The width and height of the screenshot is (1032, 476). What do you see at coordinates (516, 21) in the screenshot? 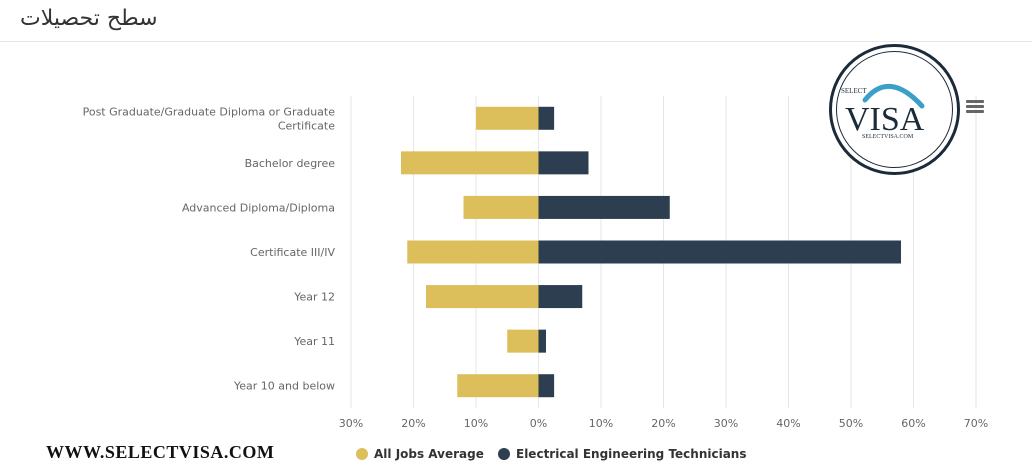
I see `page-header: سطح تحصیلات` at bounding box center [516, 21].